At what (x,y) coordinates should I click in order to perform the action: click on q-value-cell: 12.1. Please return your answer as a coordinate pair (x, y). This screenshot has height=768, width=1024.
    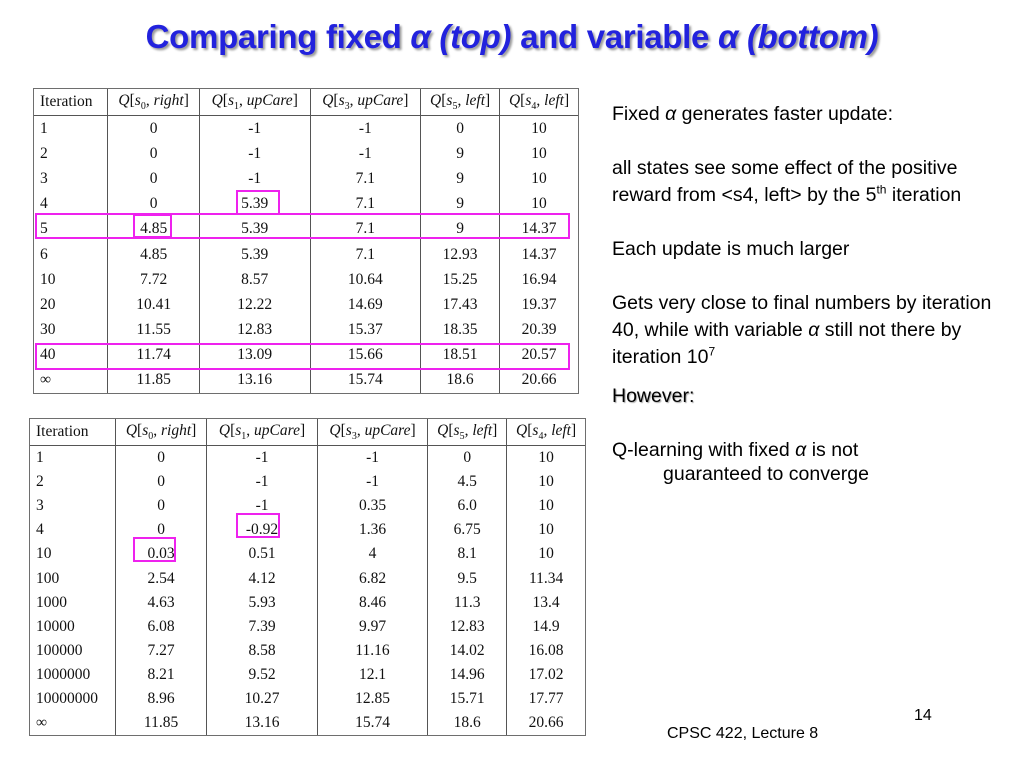
    Looking at the image, I should click on (372, 674).